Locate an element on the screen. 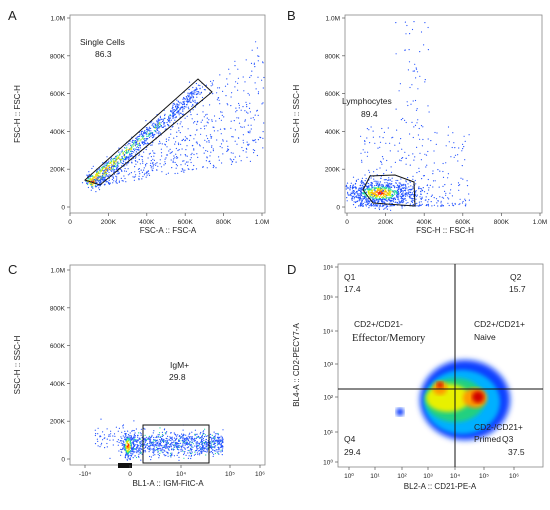  gate-igm-positive is located at coordinates (176, 444).